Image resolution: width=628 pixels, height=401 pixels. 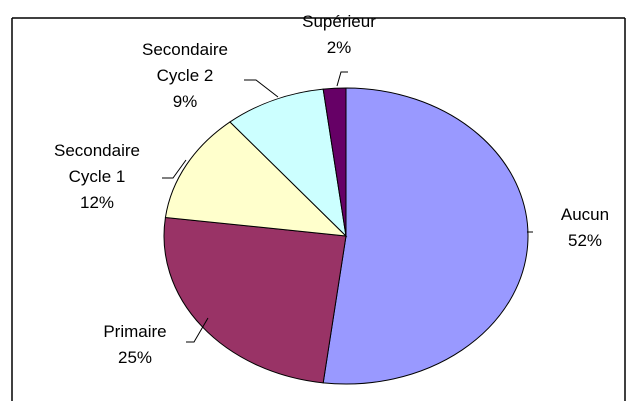 I want to click on slice-label: Supérieur 2%, so click(x=339, y=35).